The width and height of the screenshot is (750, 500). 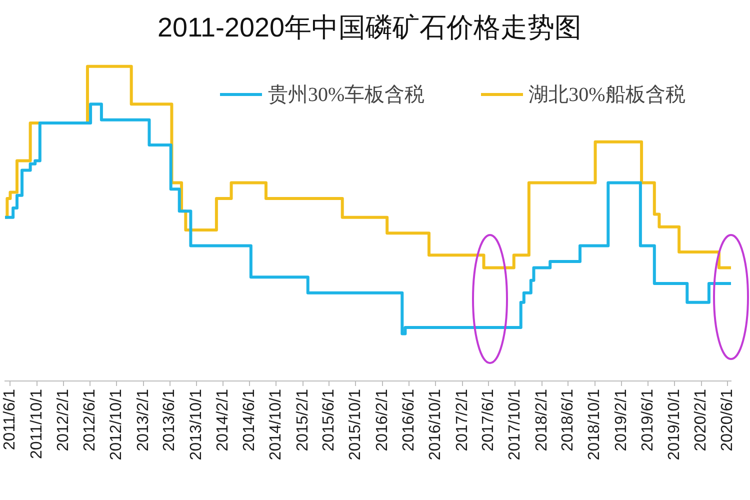 I want to click on x-tick-label: 2014/10/1, so click(x=275, y=424).